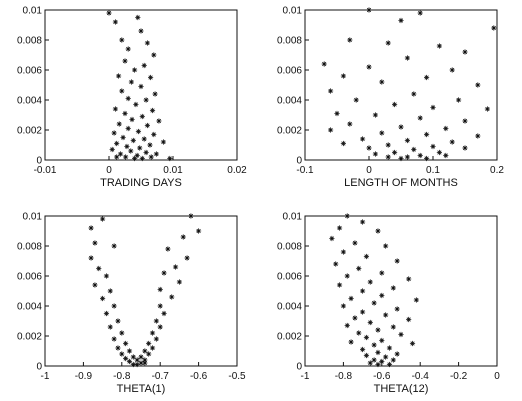 The height and width of the screenshot is (401, 522). Describe the element at coordinates (237, 376) in the screenshot. I see `x-tick-label: -0.5` at that location.